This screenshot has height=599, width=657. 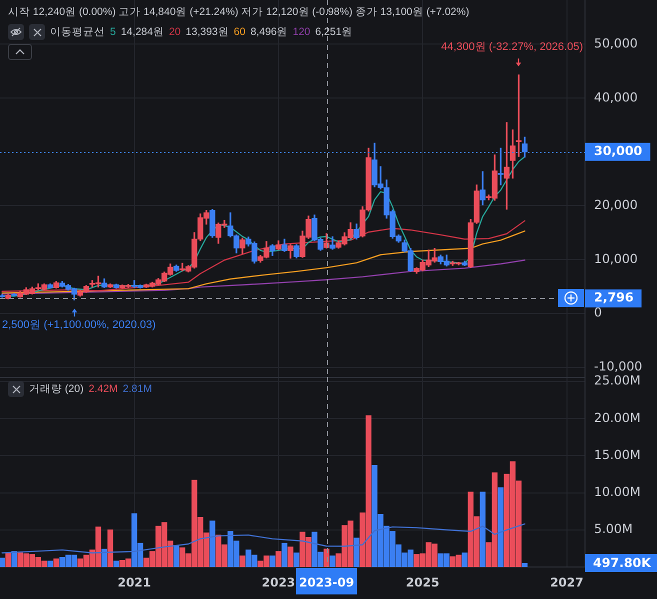 What do you see at coordinates (616, 96) in the screenshot?
I see `y-tick-label: 40,000` at bounding box center [616, 96].